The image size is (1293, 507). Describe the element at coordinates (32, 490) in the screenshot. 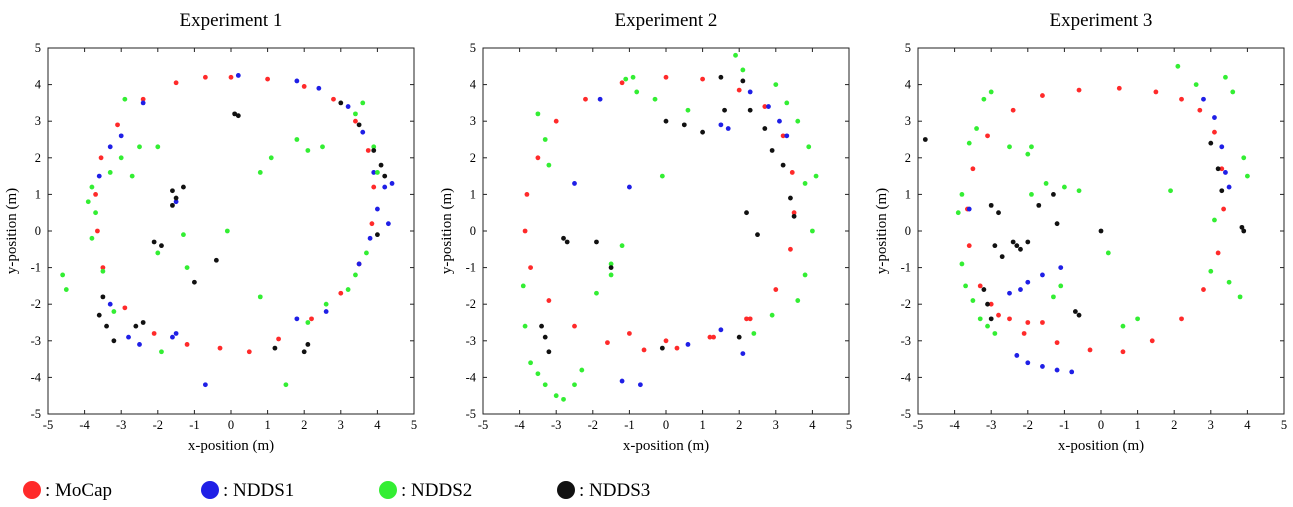

I see `legend-marker` at that location.